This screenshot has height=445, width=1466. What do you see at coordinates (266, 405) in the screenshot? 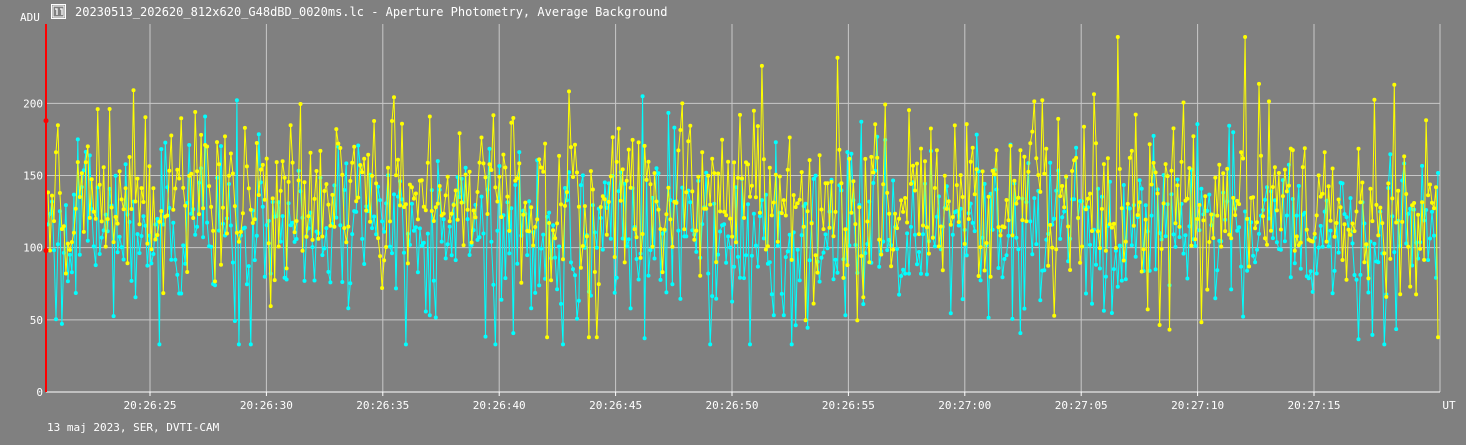
I see `x-tick-label: 20:26:30` at bounding box center [266, 405].